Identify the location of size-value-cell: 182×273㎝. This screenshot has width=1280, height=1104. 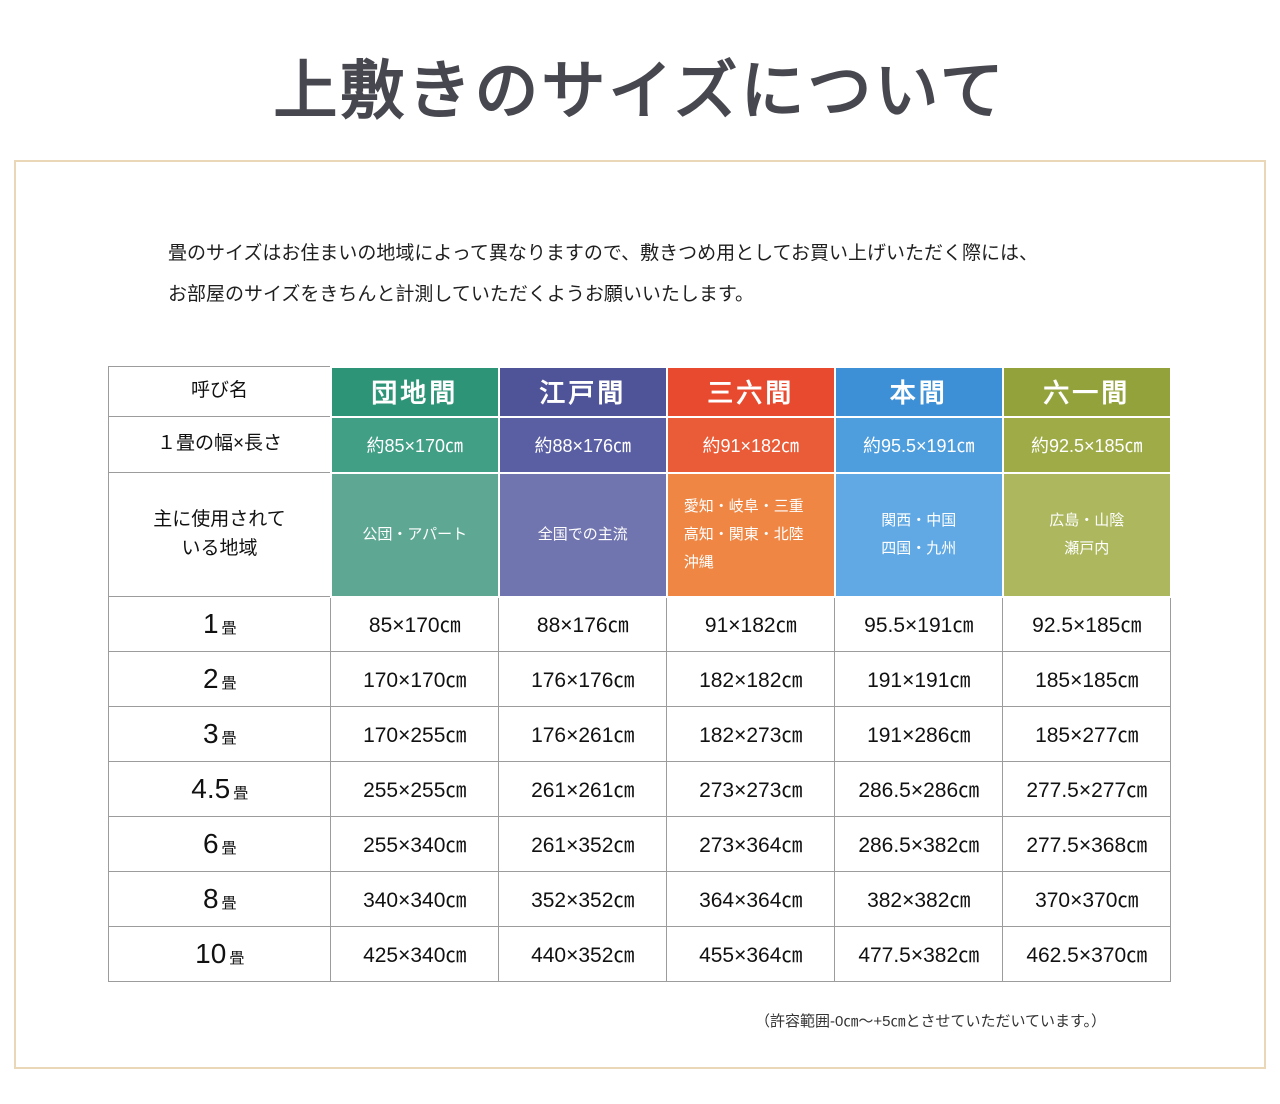
(751, 734).